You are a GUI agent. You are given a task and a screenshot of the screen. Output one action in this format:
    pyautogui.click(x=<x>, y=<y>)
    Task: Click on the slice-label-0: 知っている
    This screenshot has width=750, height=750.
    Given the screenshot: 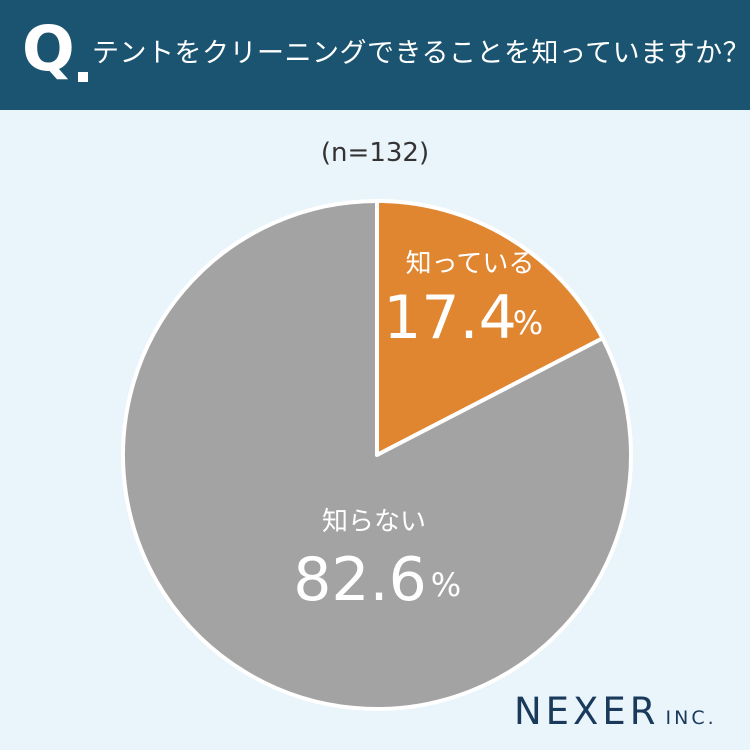 What is the action you would take?
    pyautogui.click(x=470, y=264)
    